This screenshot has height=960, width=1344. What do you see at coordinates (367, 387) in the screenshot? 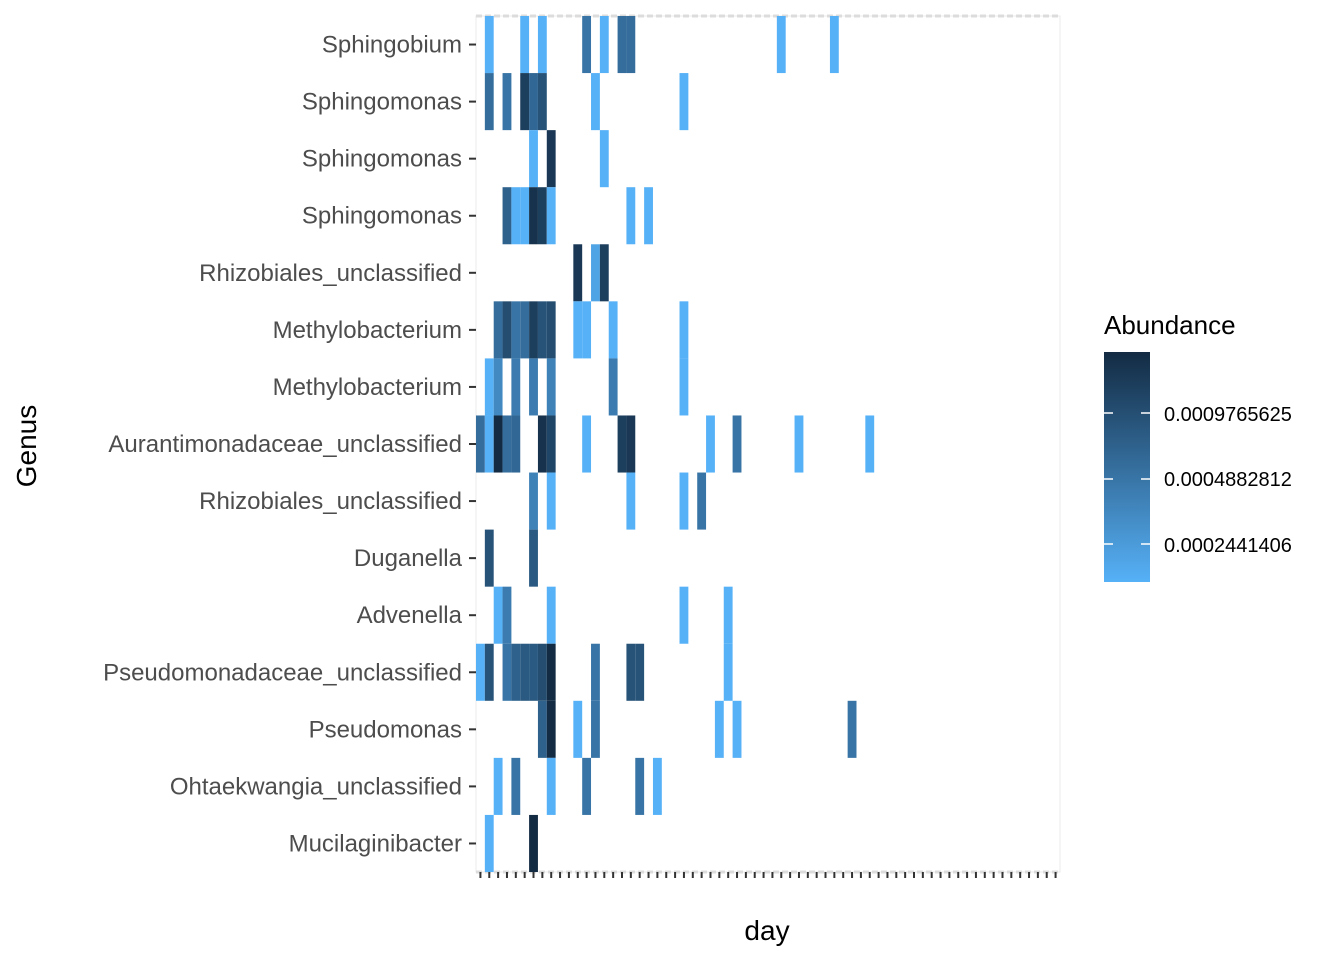
I see `y-tick-label: Methylobacterium` at bounding box center [367, 387].